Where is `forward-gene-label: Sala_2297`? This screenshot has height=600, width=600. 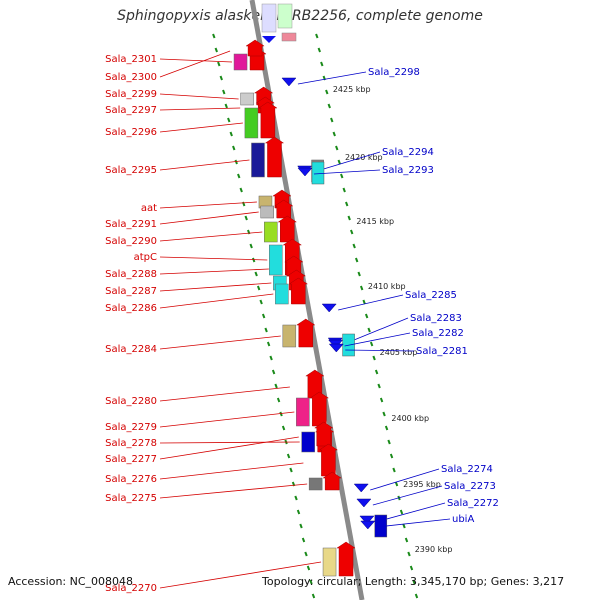
forward-gene-label: Sala_2297 is located at coordinates (131, 110).